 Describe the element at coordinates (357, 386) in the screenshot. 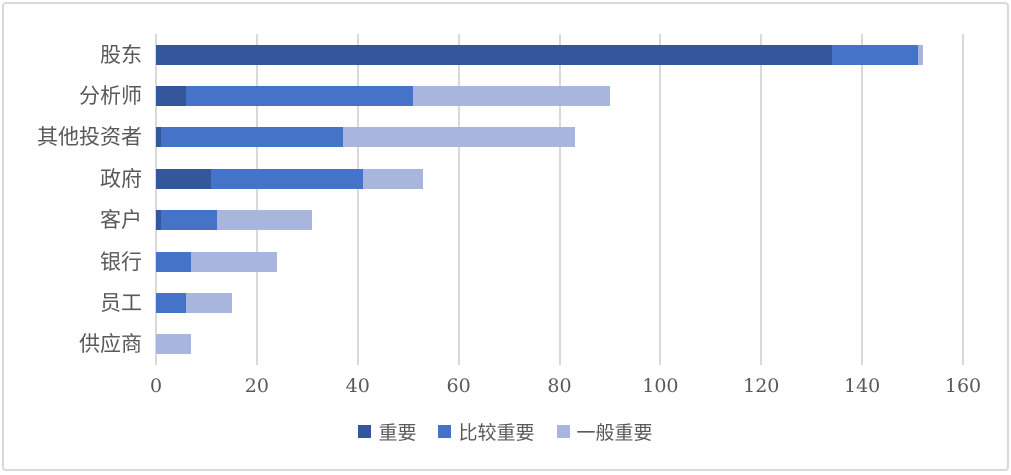

I see `x-tick-label: 40` at that location.